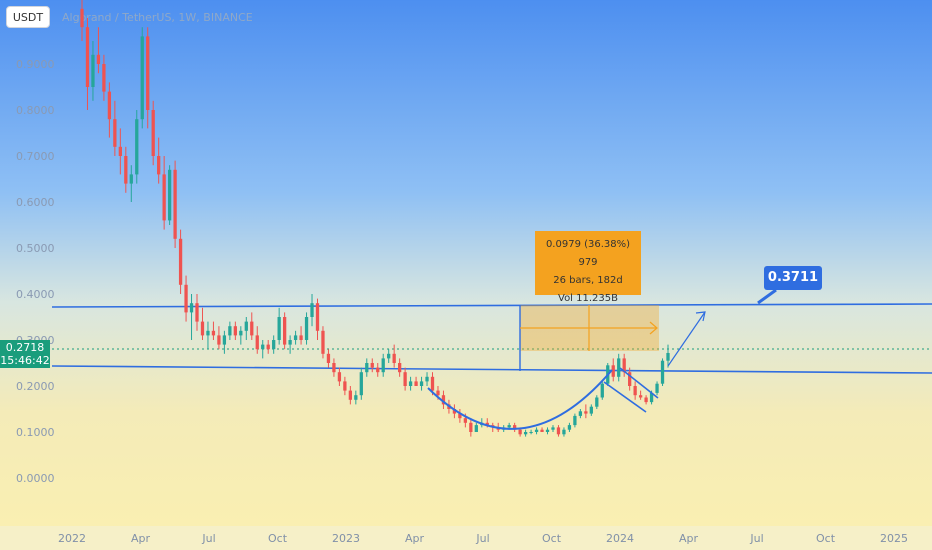 The image size is (932, 550). I want to click on cup-curve, so click(520, 399).